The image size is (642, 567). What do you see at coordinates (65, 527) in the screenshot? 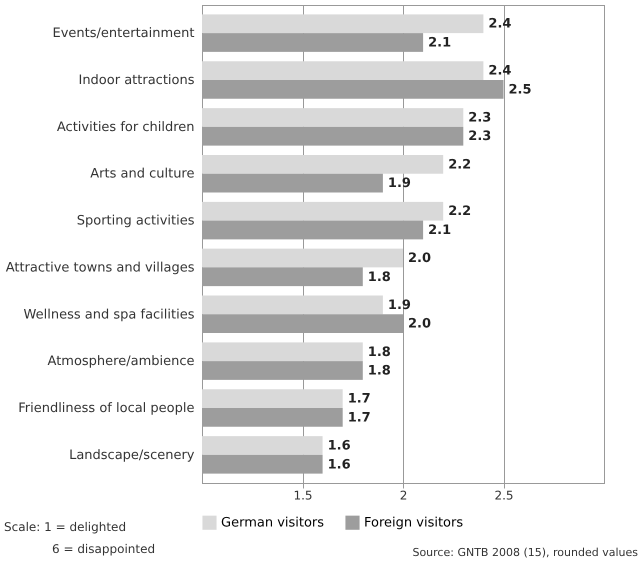
I see `text: Scale: 1 = delighted` at bounding box center [65, 527].